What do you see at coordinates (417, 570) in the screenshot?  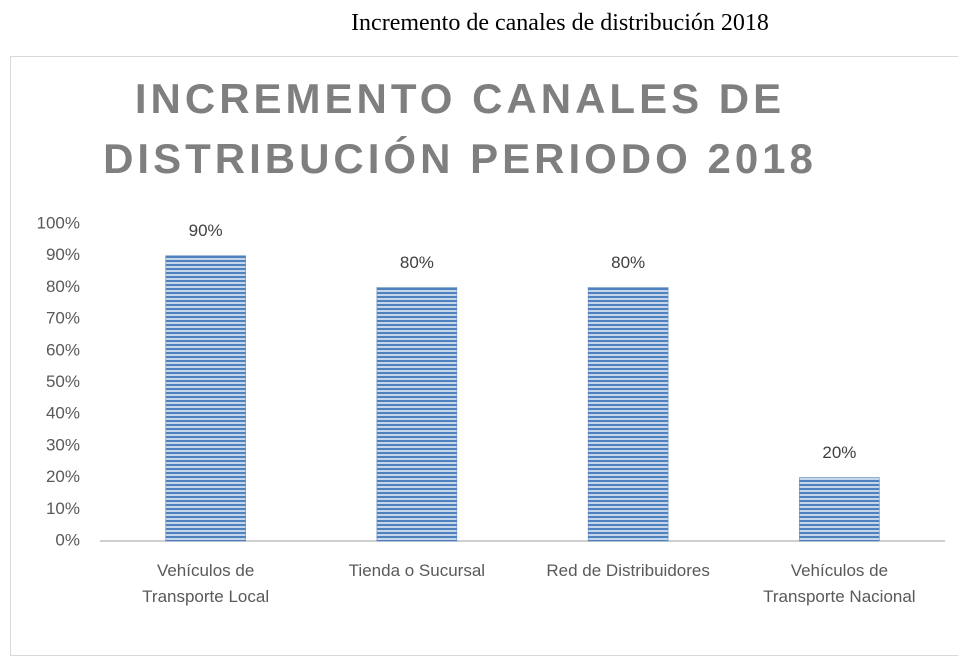 I see `x-tick-label: Tienda o Sucursal` at bounding box center [417, 570].